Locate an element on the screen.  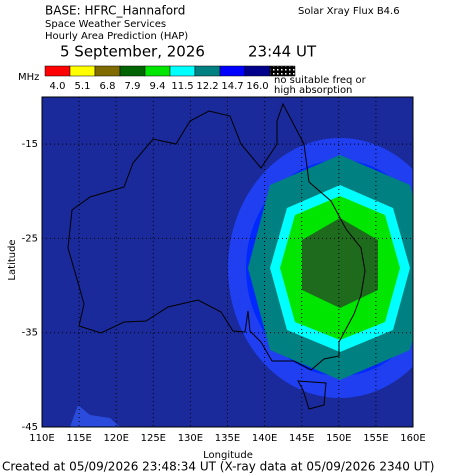
legend-label: 9.4 is located at coordinates (158, 86).